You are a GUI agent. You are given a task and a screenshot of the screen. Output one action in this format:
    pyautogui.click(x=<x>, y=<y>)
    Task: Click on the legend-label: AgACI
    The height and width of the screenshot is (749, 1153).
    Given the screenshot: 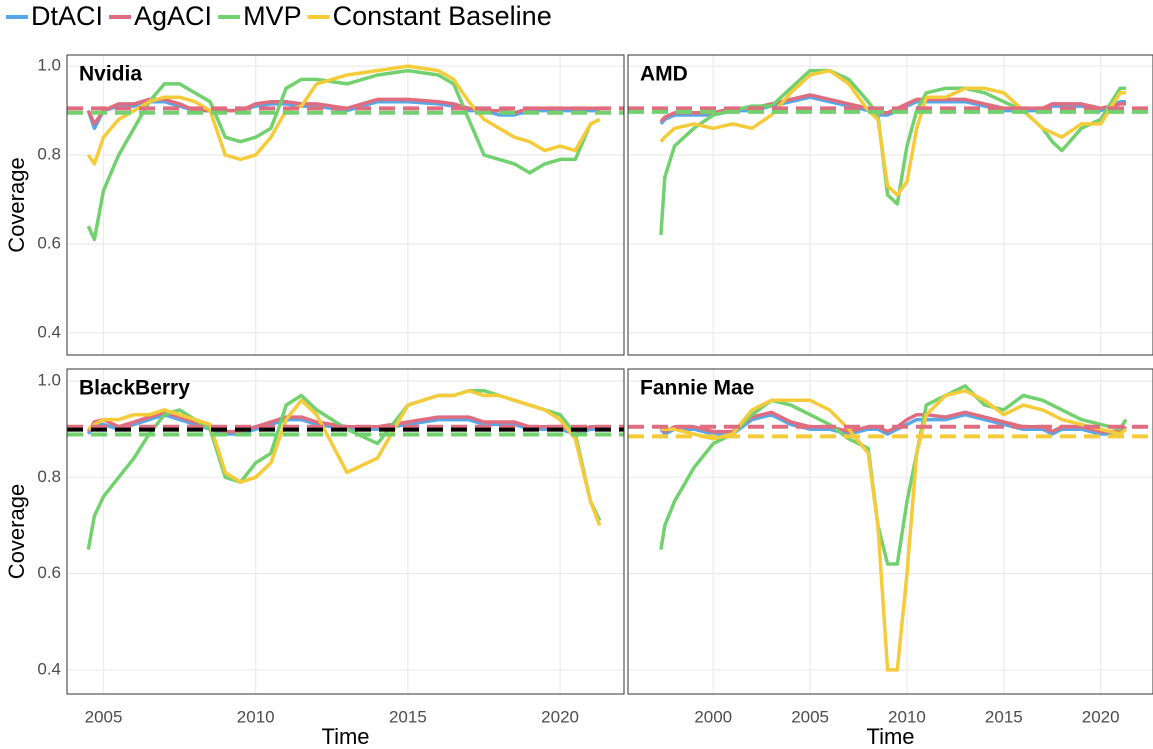 What is the action you would take?
    pyautogui.click(x=173, y=16)
    